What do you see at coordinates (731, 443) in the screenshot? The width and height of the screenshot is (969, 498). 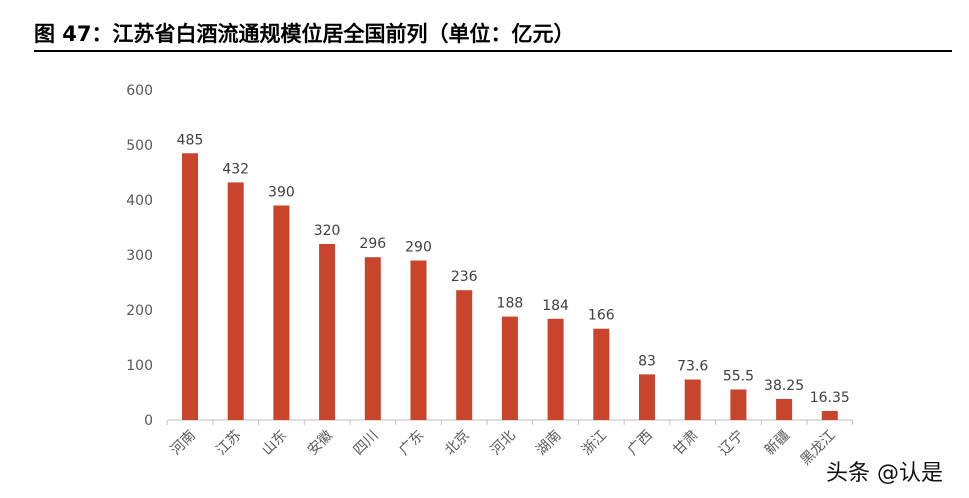 I see `x-tick-label: 辽宁` at bounding box center [731, 443].